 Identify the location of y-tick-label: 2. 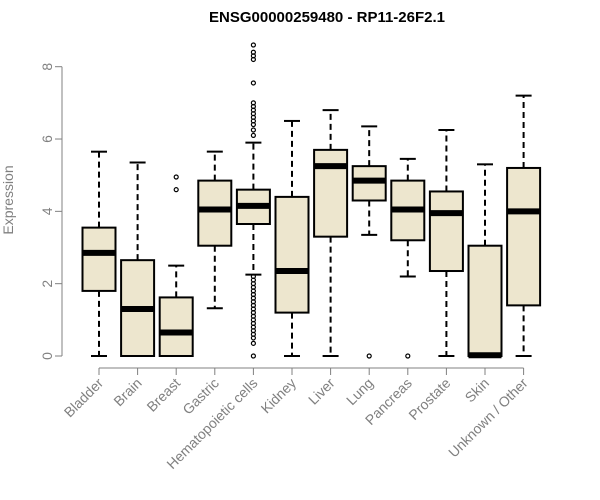
(47, 284).